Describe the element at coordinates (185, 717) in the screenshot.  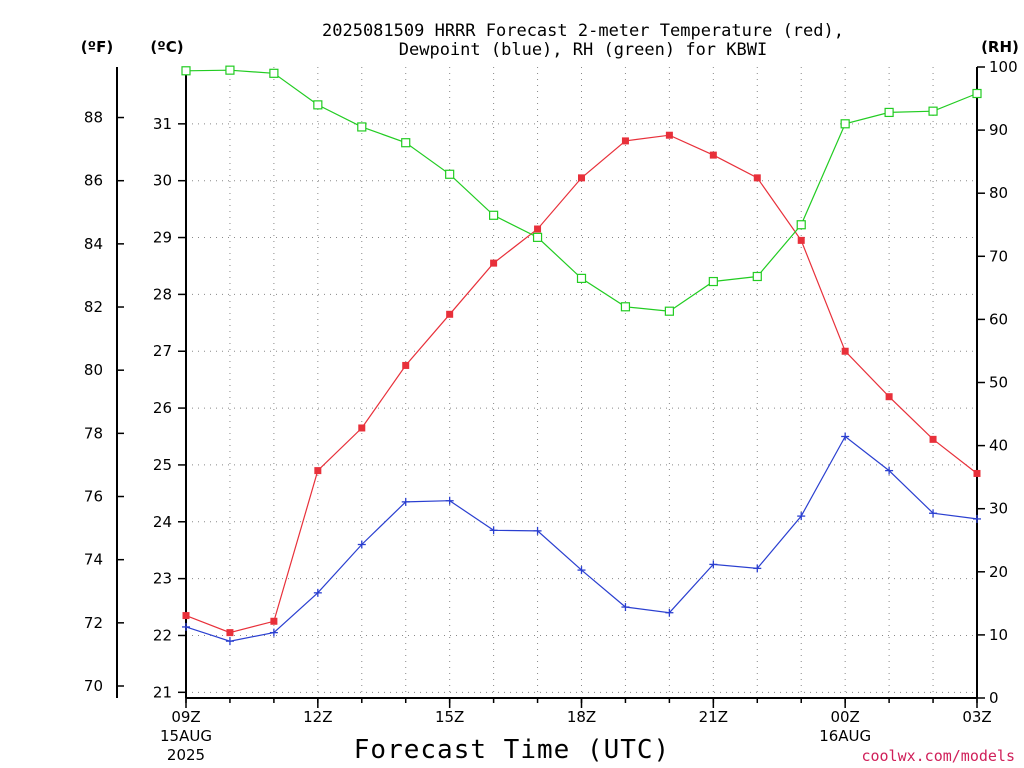
I see `x-tick-label: 09Z` at that location.